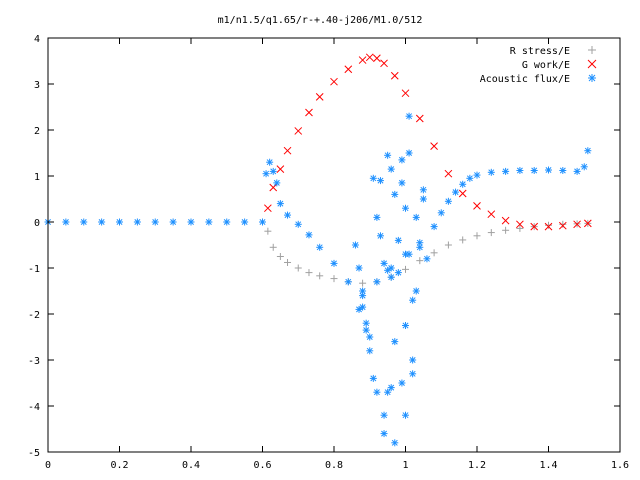 This screenshot has height=480, width=640. I want to click on y-tick-label: 3, so click(37, 85).